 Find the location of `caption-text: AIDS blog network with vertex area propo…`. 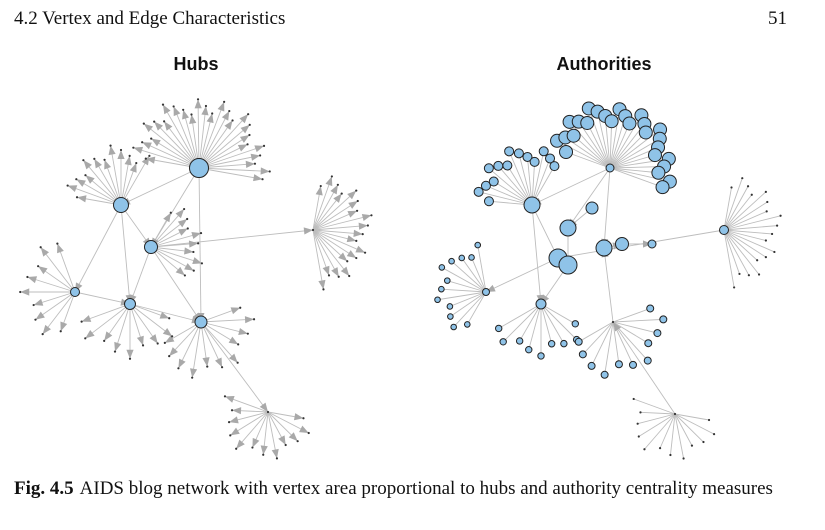

caption-text: AIDS blog network with vertex area propo… is located at coordinates (426, 488).